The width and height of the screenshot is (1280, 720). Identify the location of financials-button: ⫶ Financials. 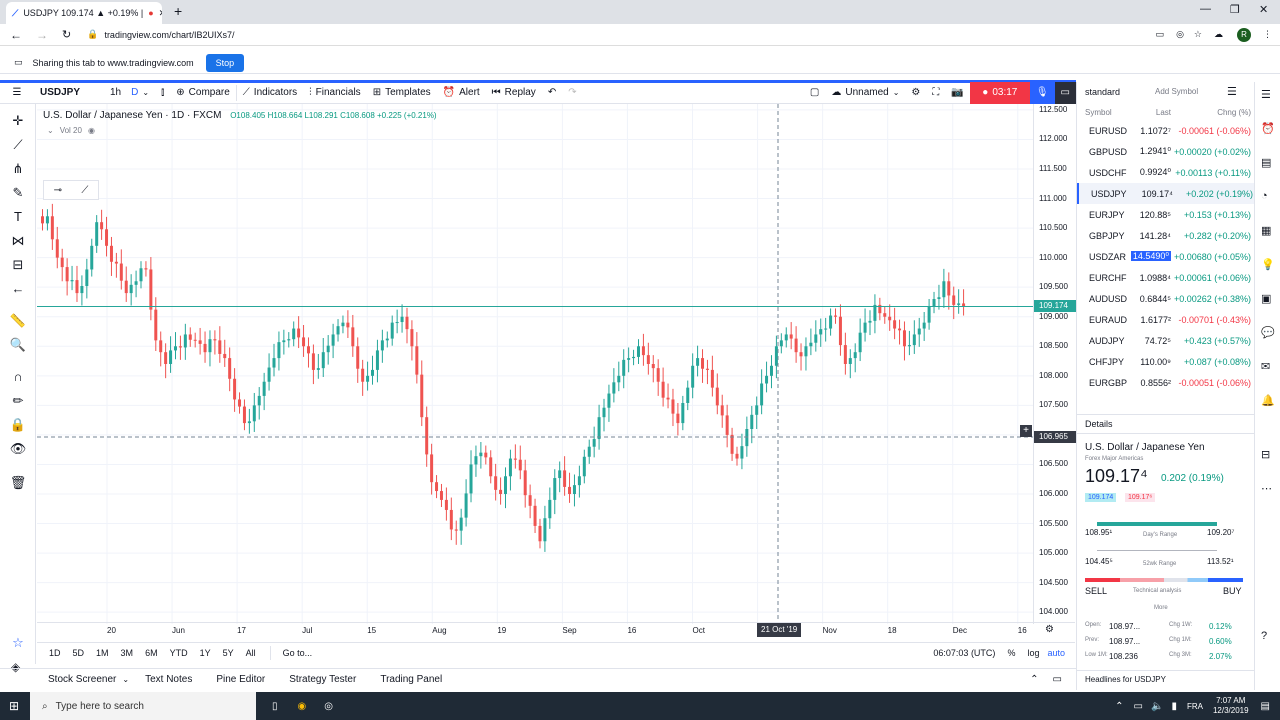
(335, 93).